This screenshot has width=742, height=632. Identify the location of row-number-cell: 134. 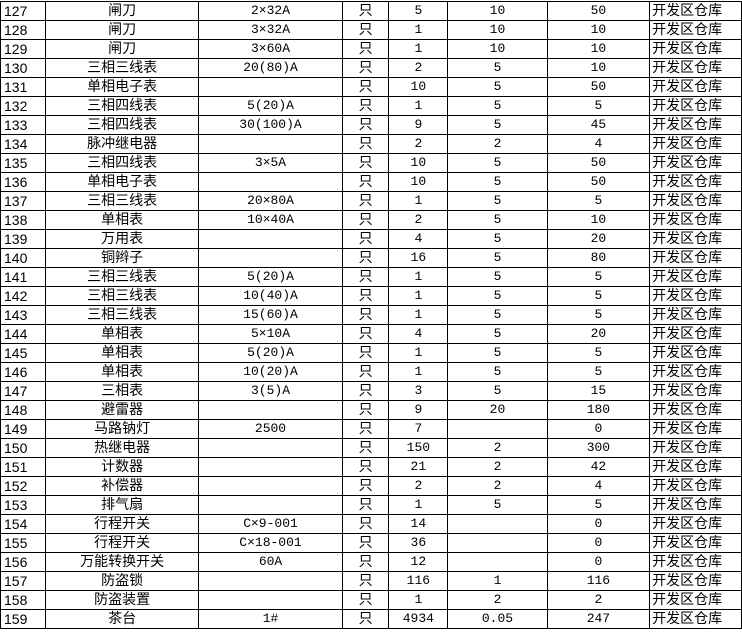
(23, 144).